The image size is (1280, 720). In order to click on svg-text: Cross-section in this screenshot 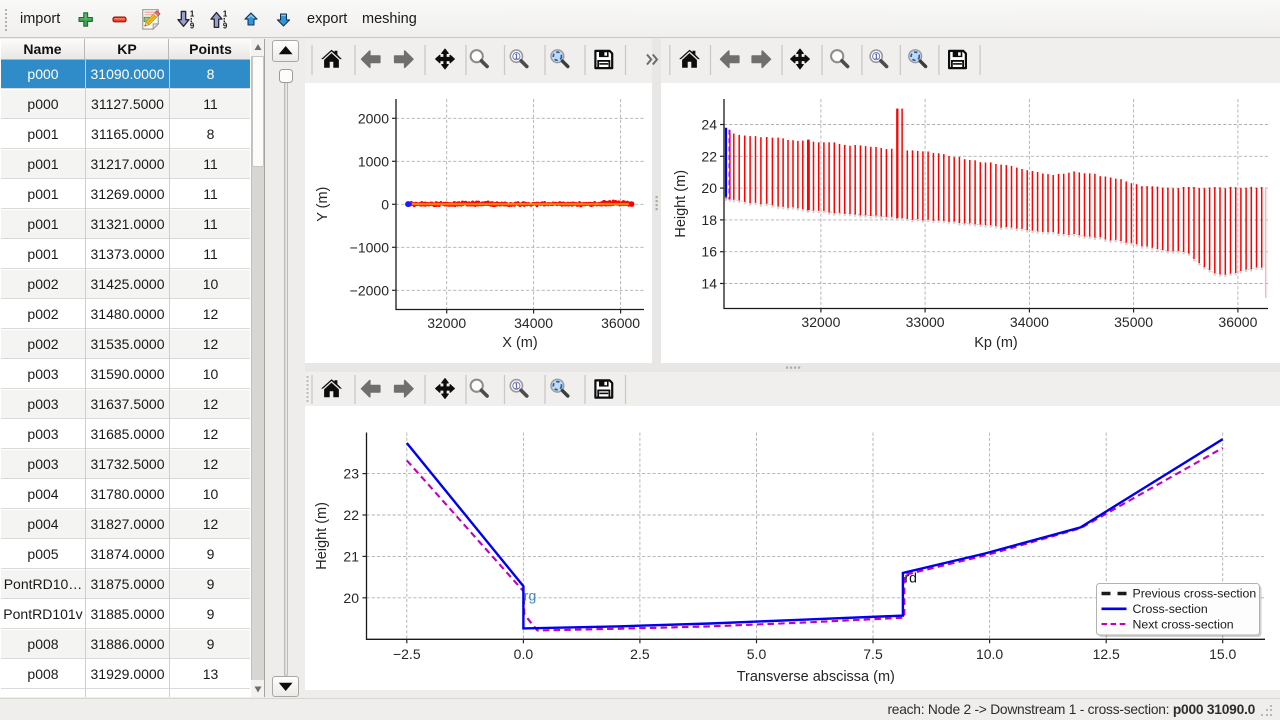, I will do `click(1170, 609)`.